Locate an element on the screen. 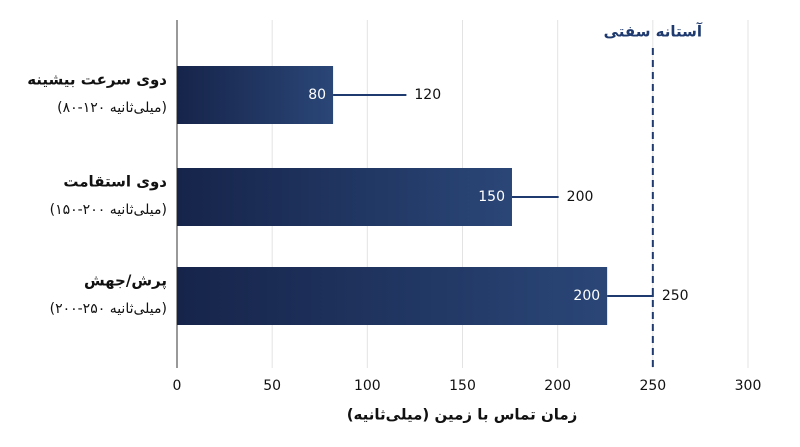  x-tick-label: 0 is located at coordinates (177, 386).